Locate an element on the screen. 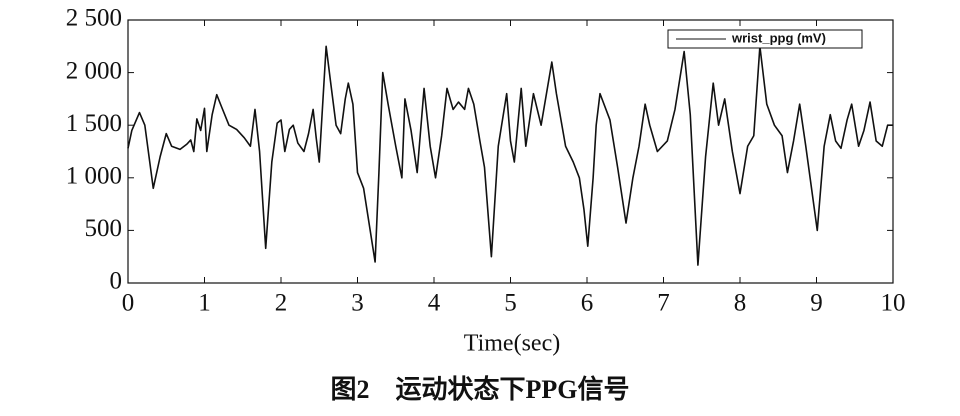  y-tick-label: 1 000 is located at coordinates (94, 176).